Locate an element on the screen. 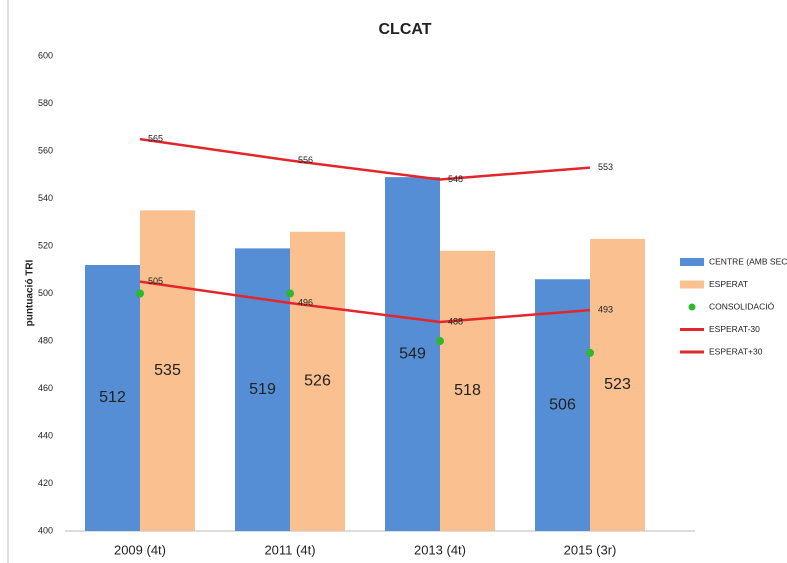 This screenshot has height=563, width=787. y-tick-label: 540 is located at coordinates (45, 198).